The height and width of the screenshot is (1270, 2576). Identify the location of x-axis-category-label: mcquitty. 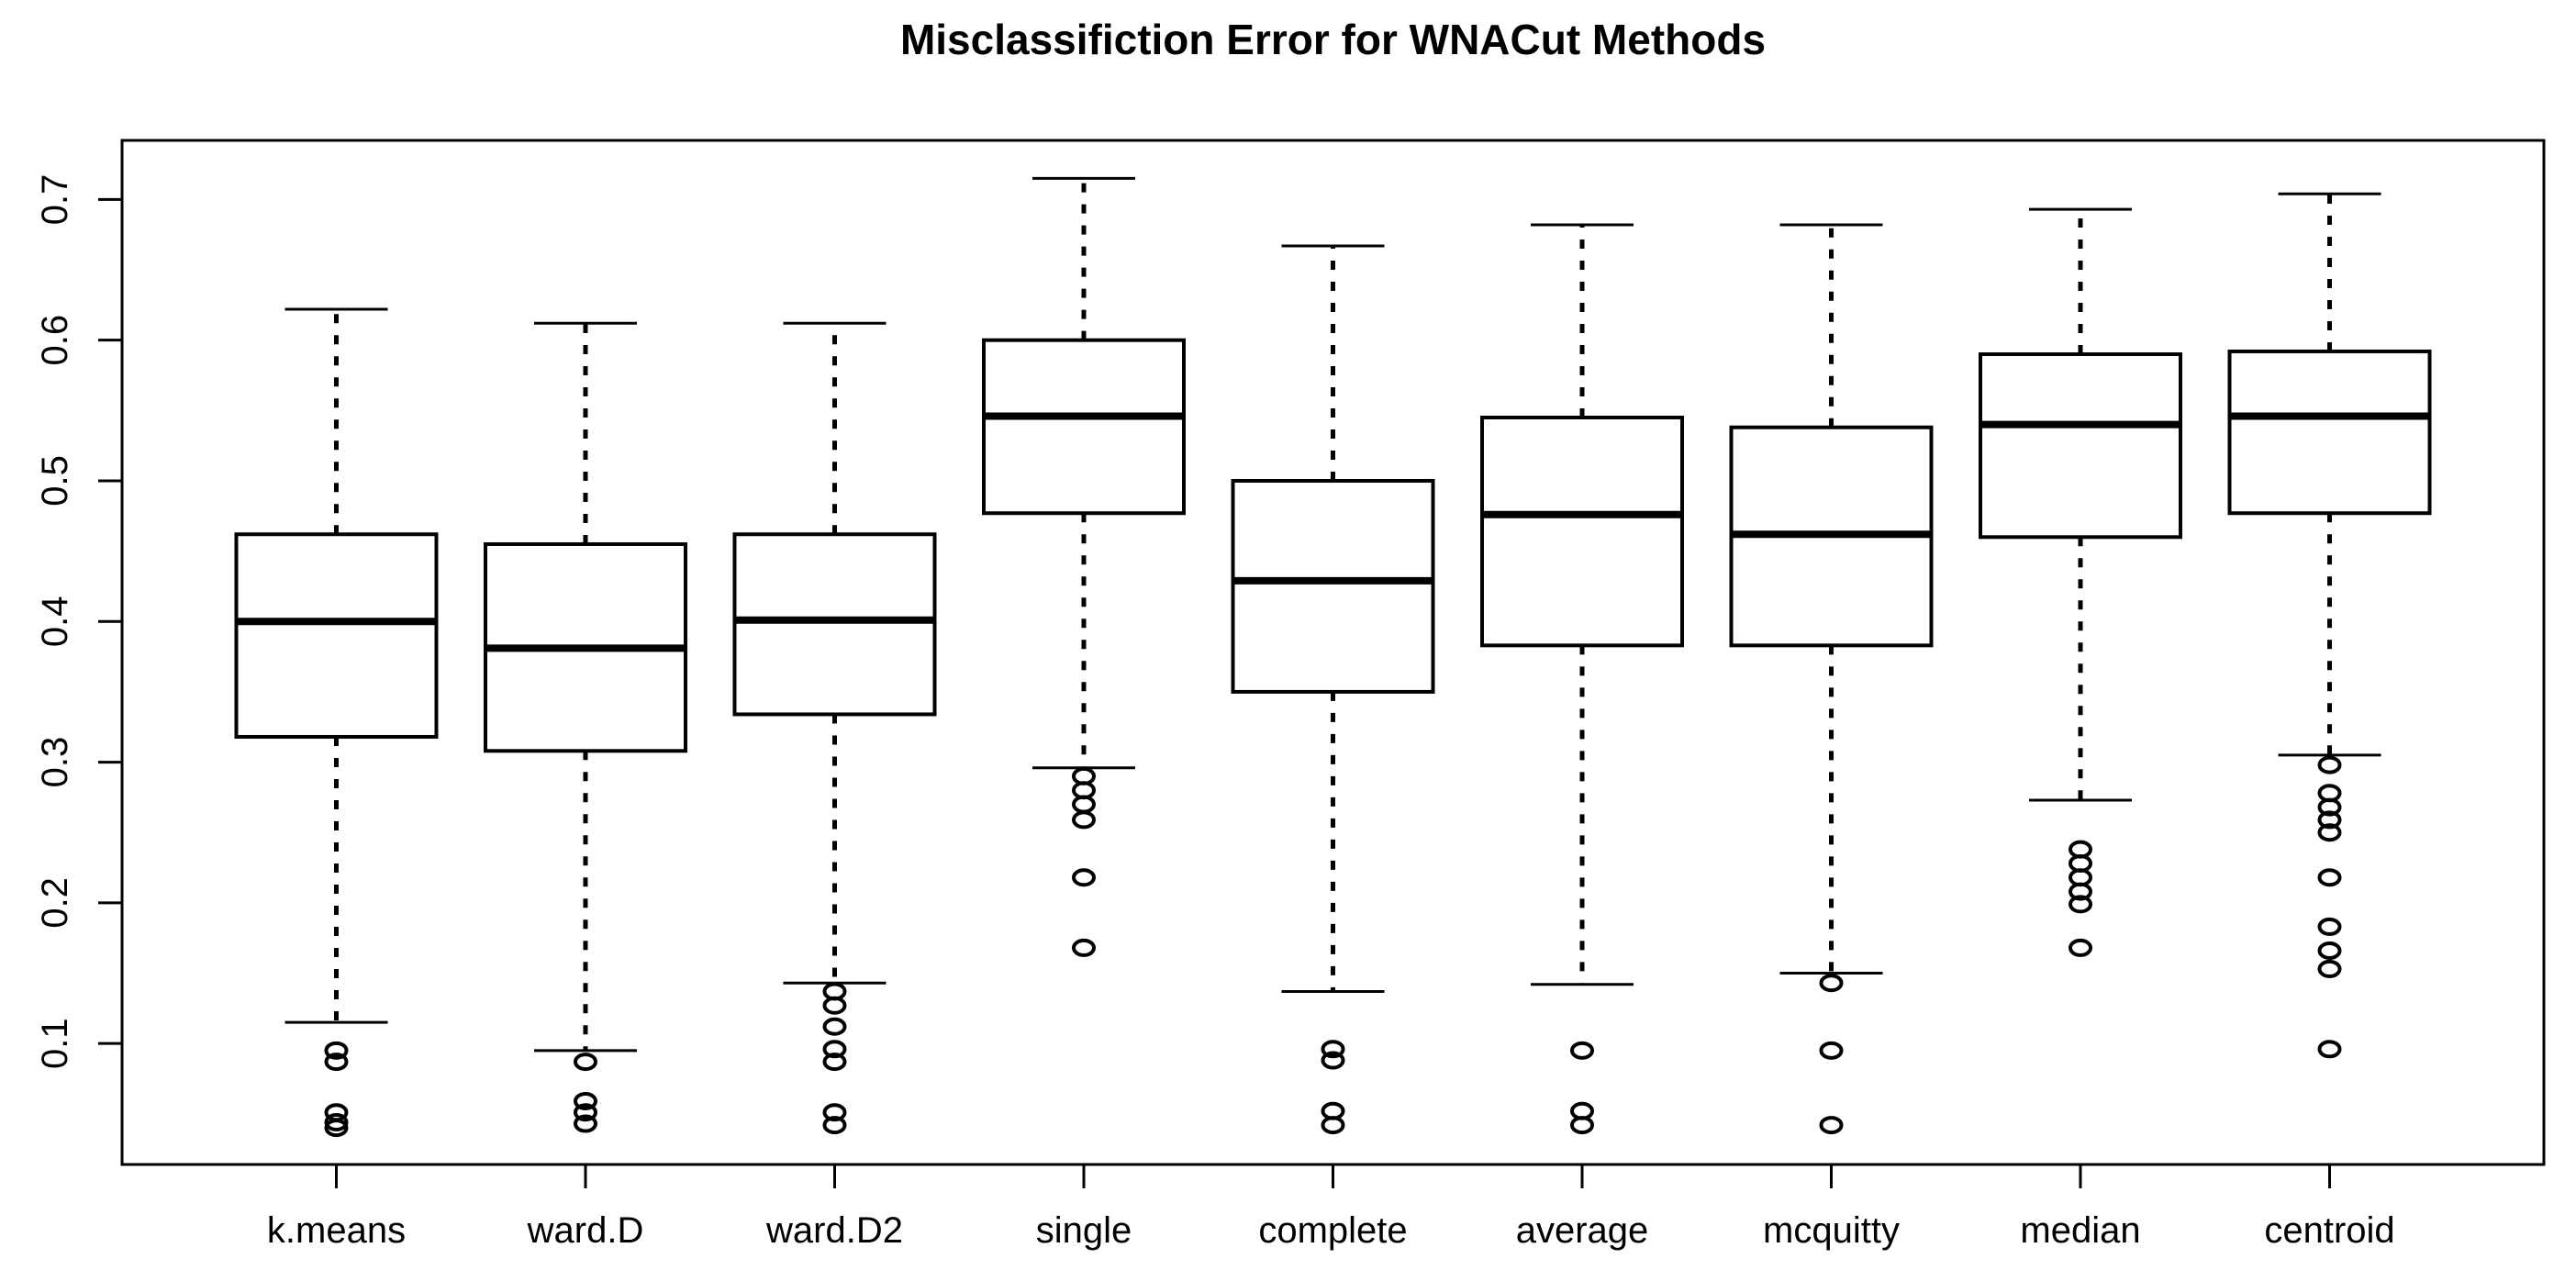
(1831, 1230).